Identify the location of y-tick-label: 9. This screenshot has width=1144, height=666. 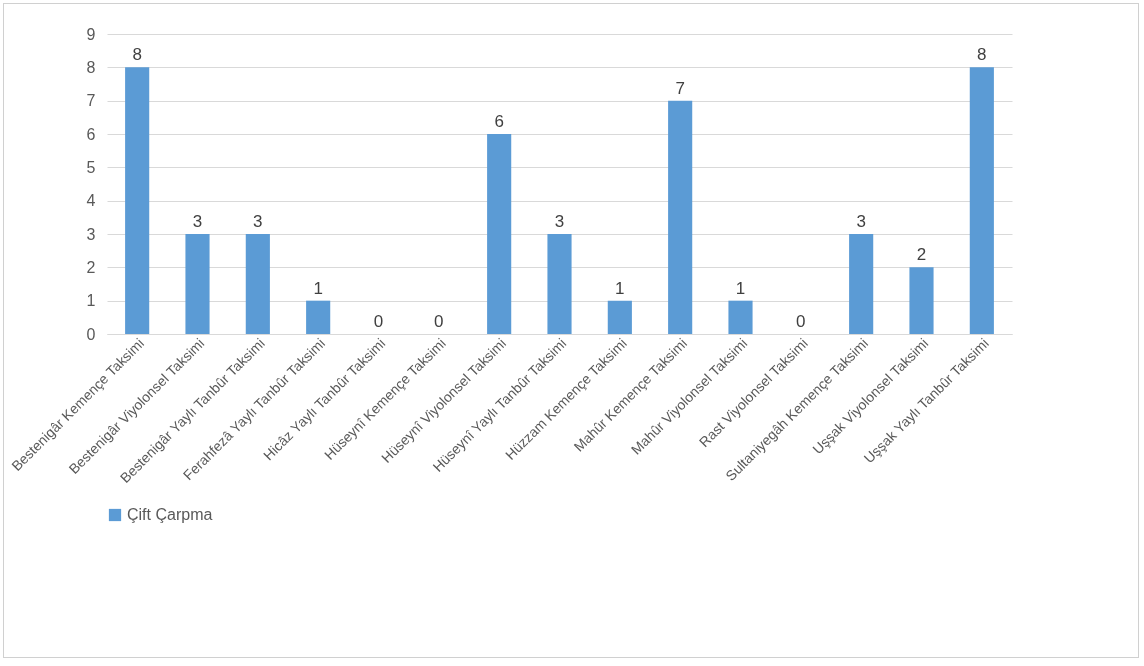
(91, 34).